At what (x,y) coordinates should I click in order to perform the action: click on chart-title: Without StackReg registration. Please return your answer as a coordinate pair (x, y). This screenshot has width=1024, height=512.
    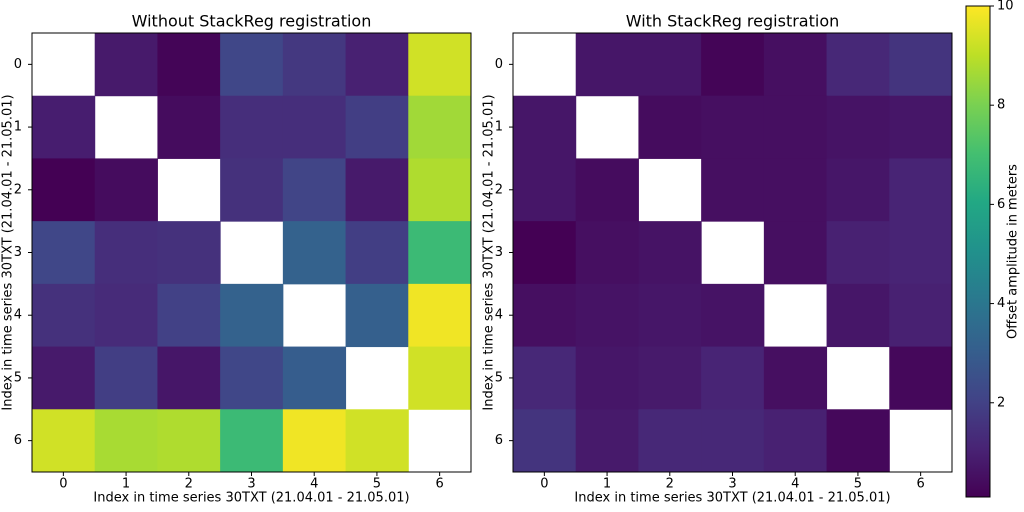
    Looking at the image, I should click on (252, 21).